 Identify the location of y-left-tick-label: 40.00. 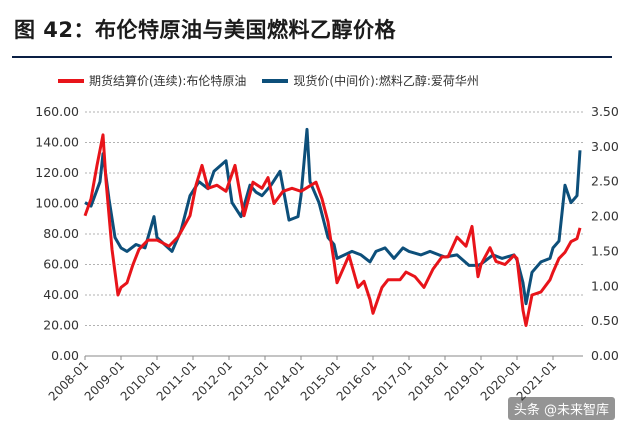
(61, 294).